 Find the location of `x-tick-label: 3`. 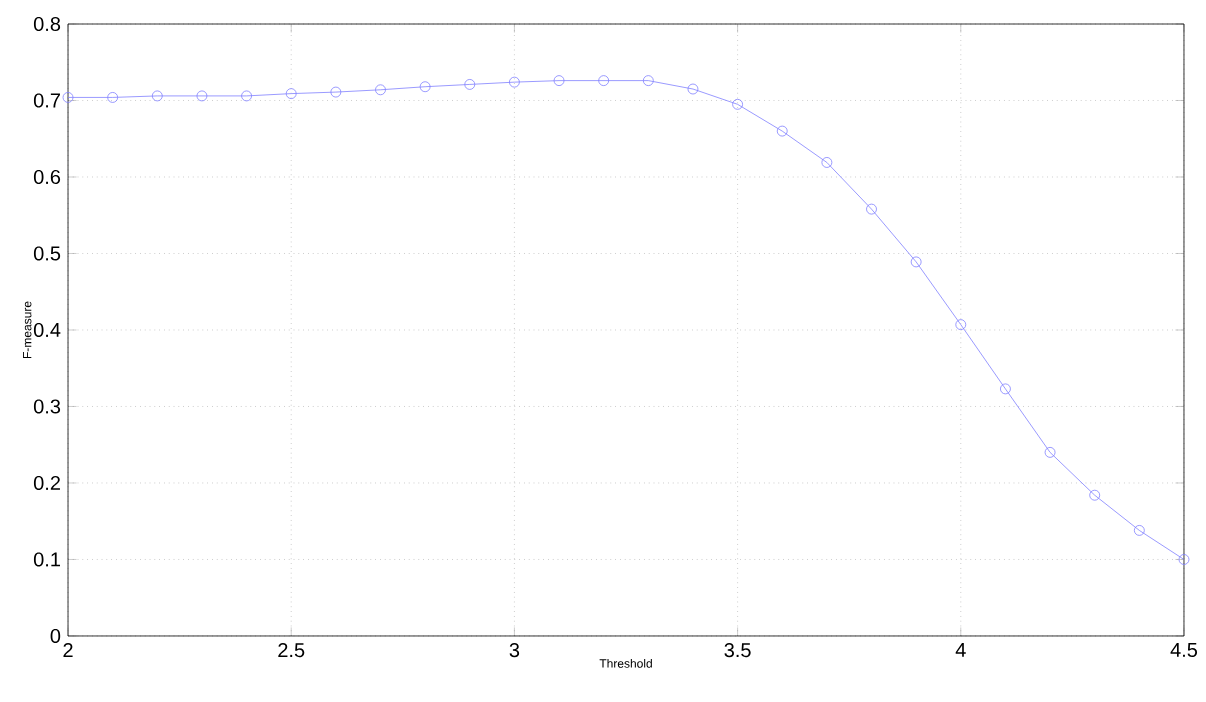

x-tick-label: 3 is located at coordinates (514, 650).